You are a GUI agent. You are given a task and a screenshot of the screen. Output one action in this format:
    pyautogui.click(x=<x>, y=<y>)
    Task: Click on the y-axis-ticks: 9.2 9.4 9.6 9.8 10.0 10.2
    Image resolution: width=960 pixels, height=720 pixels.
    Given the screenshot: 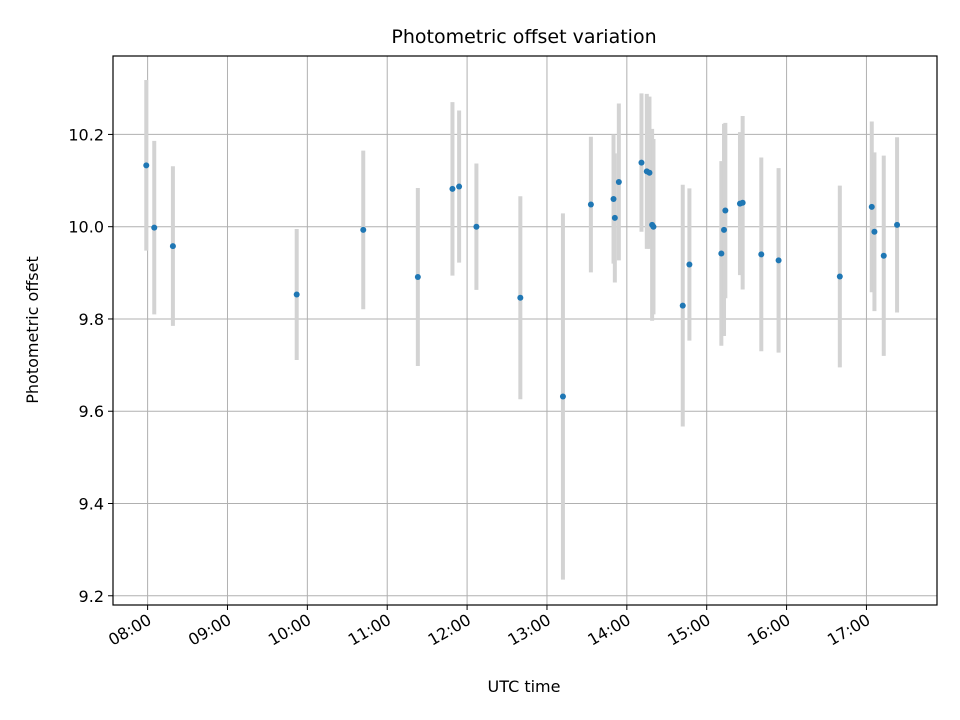 What is the action you would take?
    pyautogui.click(x=90, y=365)
    